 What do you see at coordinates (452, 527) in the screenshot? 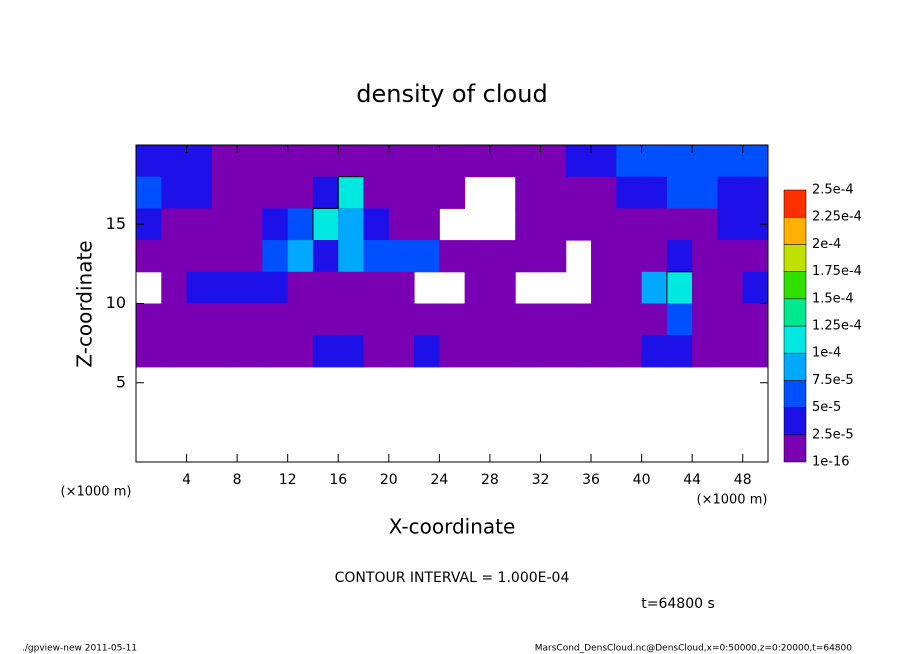
I see `x-axis-label: X-coordinate` at bounding box center [452, 527].